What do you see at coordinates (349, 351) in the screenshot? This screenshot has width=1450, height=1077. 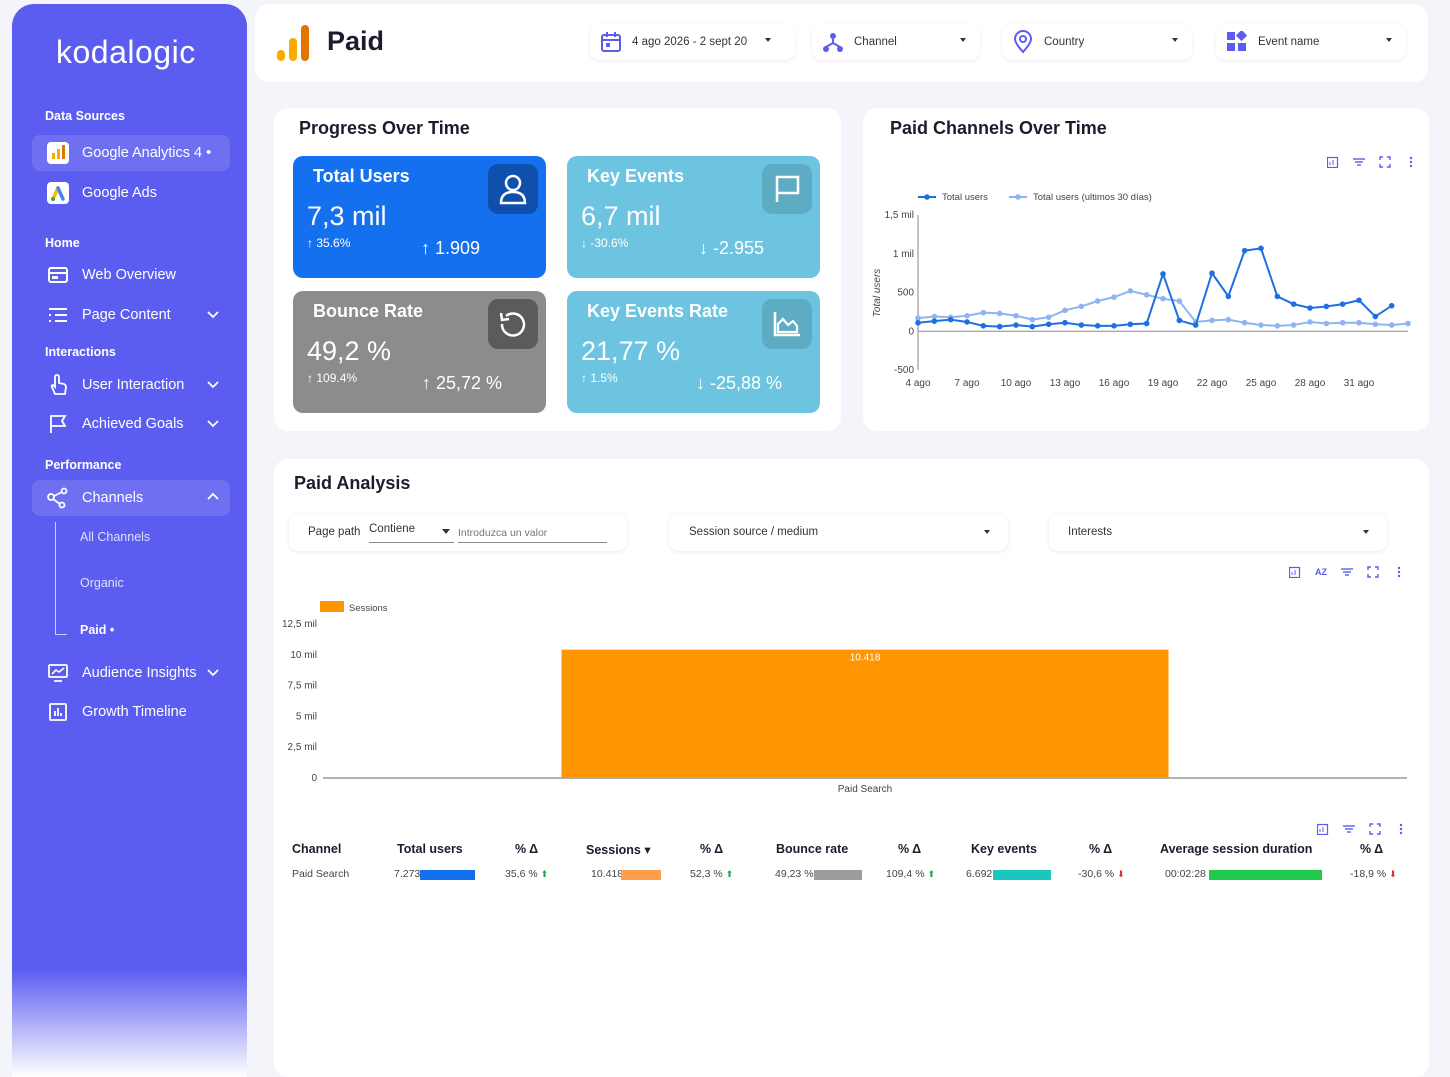 I see `kpi-value: 49,2 %` at bounding box center [349, 351].